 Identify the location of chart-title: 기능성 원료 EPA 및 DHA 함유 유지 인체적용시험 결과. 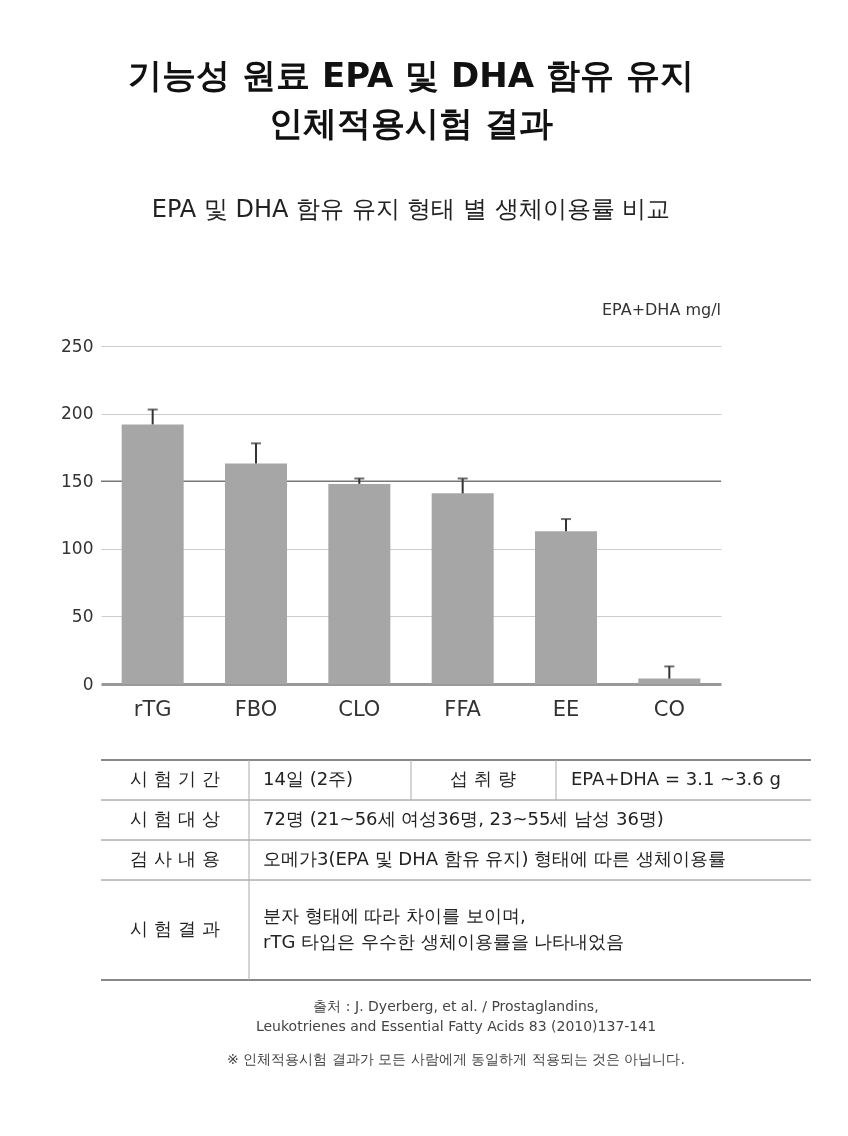
(411, 99).